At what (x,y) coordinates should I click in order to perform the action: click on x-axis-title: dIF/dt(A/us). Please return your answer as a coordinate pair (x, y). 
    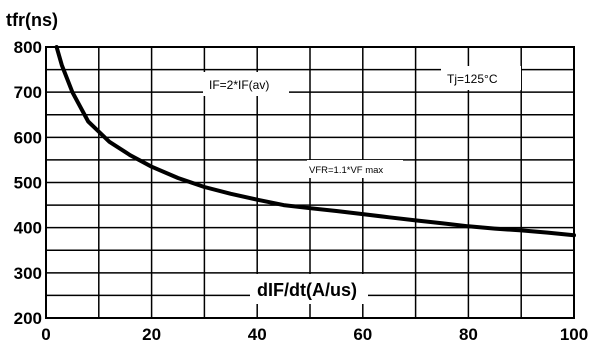
    Looking at the image, I should click on (307, 290).